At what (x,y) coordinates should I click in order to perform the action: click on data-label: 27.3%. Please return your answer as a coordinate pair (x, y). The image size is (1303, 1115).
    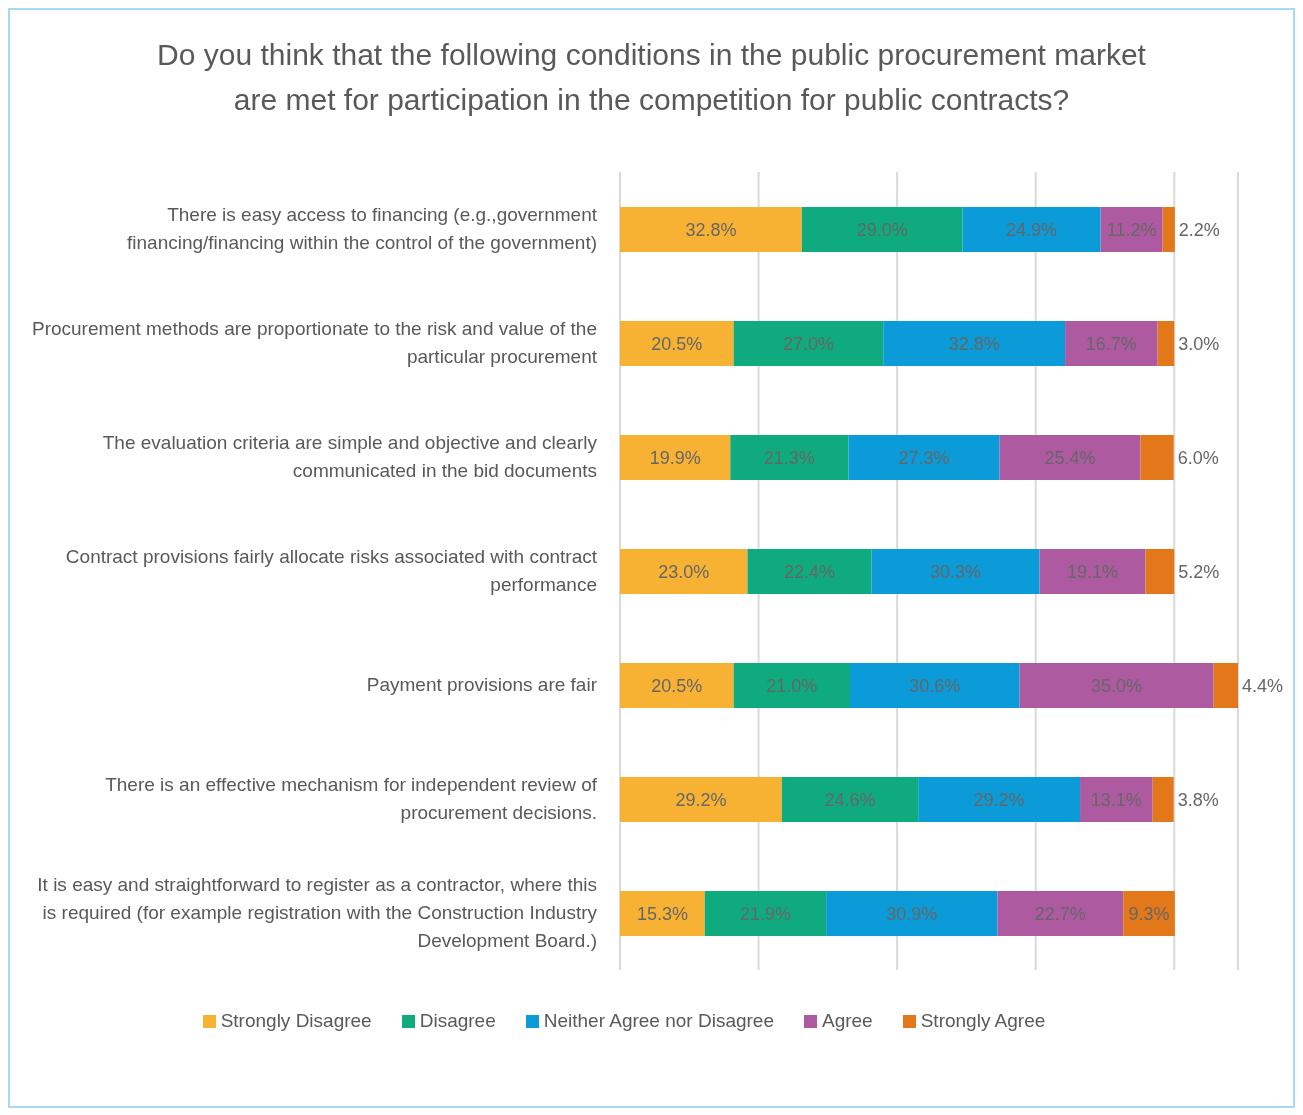
    Looking at the image, I should click on (924, 457).